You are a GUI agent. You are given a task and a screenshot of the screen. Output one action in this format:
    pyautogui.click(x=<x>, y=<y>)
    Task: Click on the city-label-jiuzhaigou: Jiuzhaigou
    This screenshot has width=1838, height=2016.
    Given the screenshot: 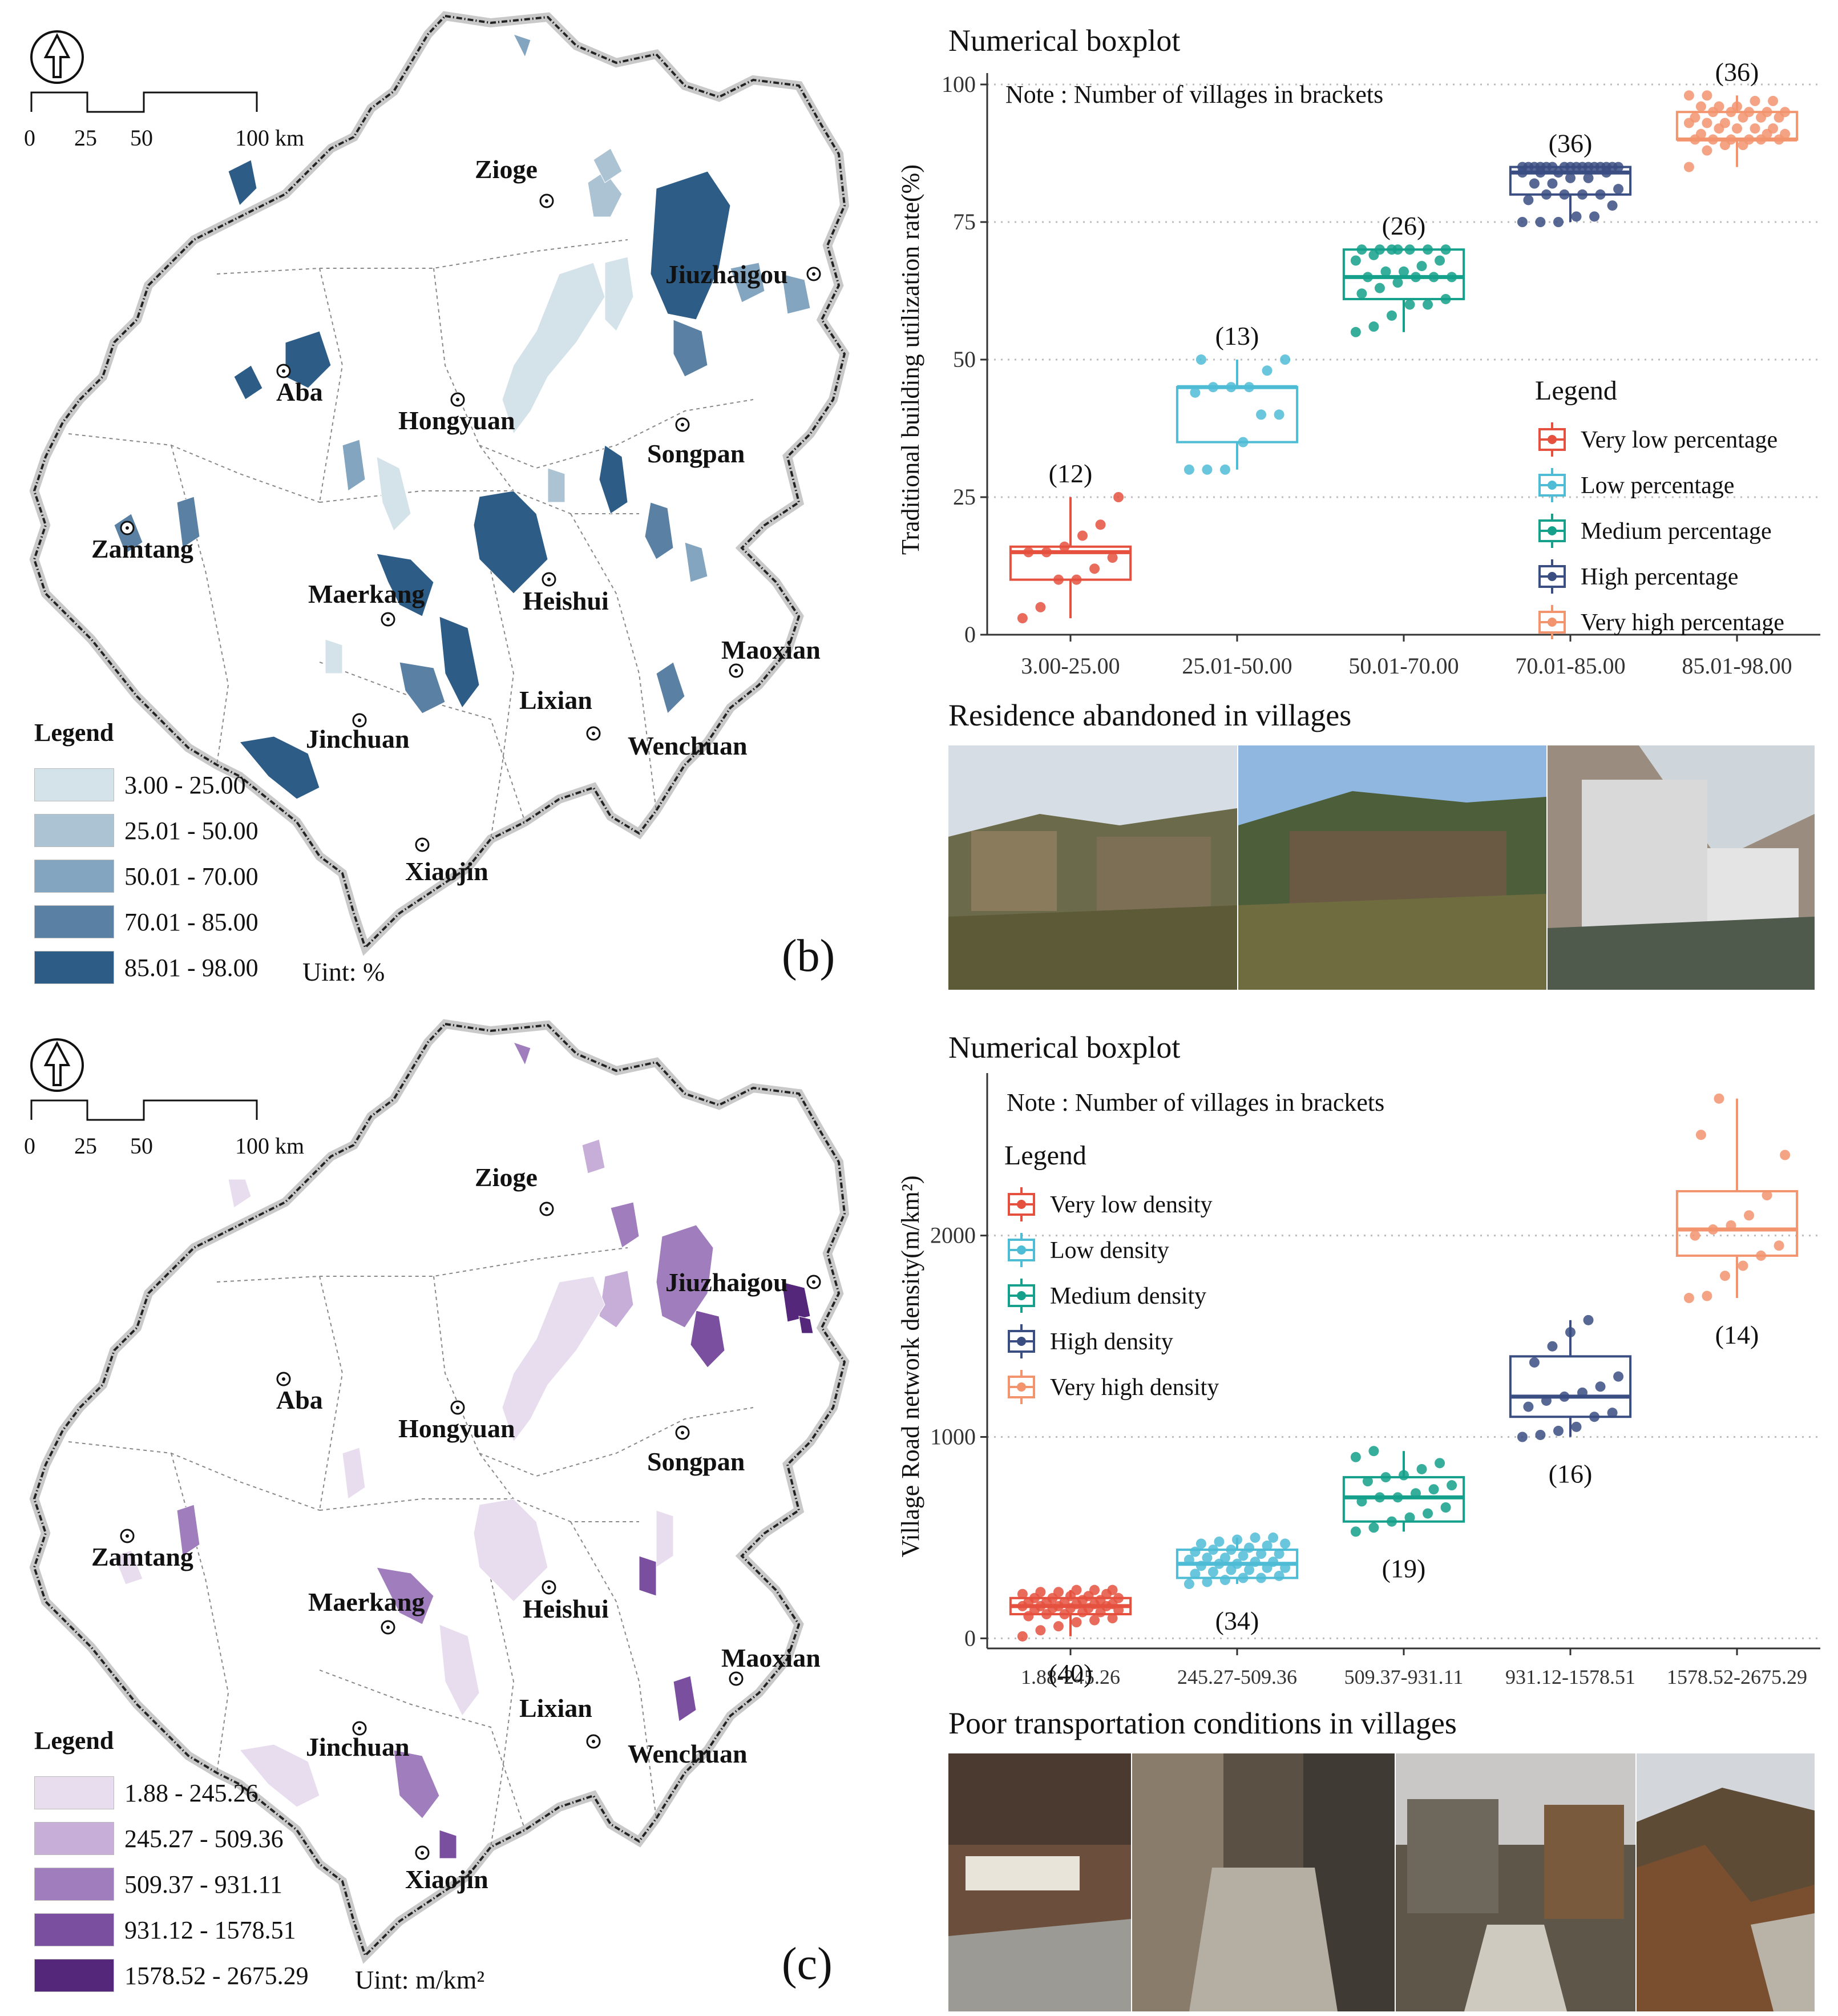 What is the action you would take?
    pyautogui.click(x=726, y=274)
    